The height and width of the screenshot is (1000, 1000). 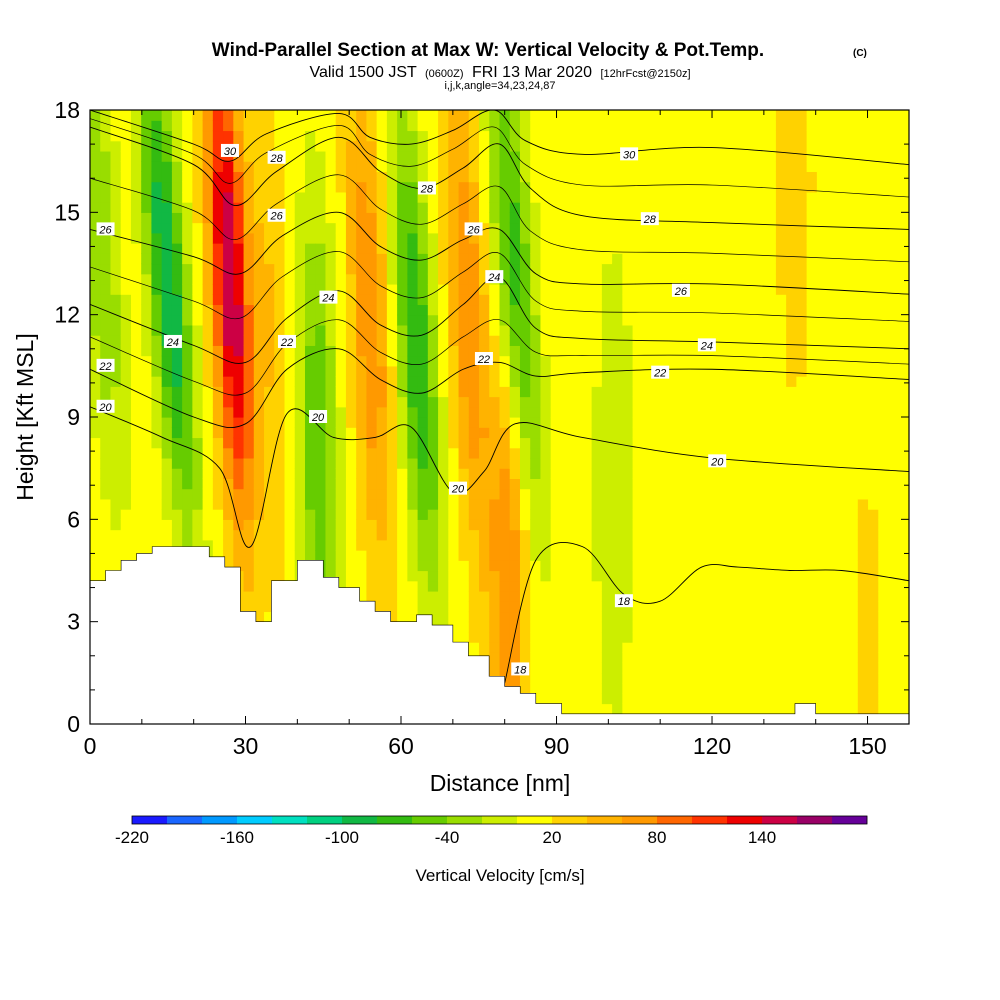 I want to click on svg-text: 28, so click(x=276, y=159).